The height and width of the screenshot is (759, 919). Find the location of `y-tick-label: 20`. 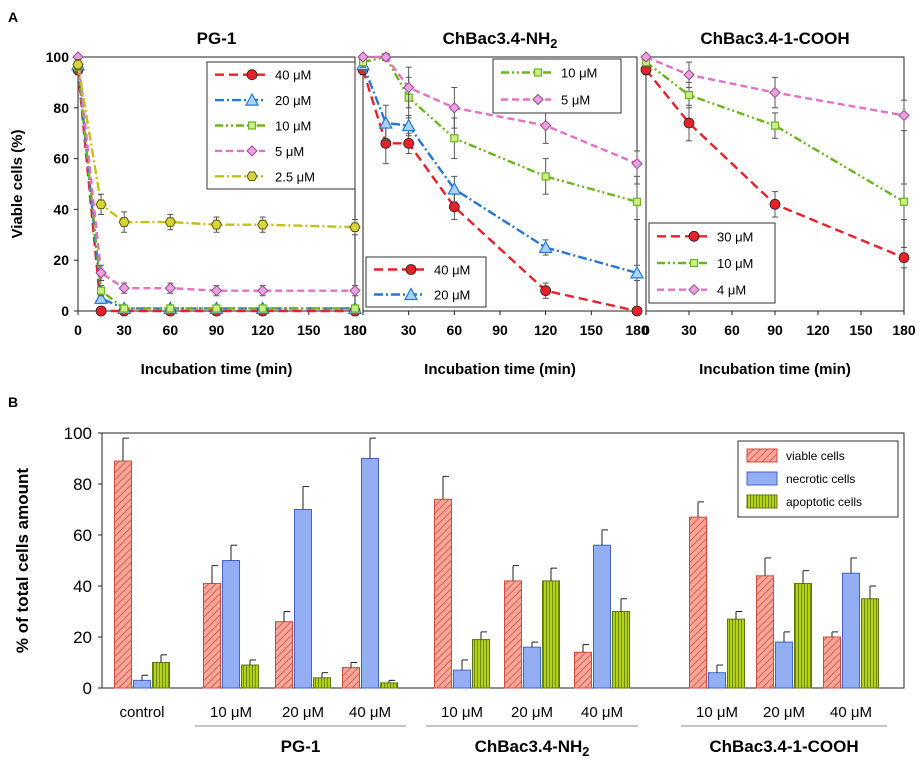

y-tick-label: 20 is located at coordinates (61, 260).